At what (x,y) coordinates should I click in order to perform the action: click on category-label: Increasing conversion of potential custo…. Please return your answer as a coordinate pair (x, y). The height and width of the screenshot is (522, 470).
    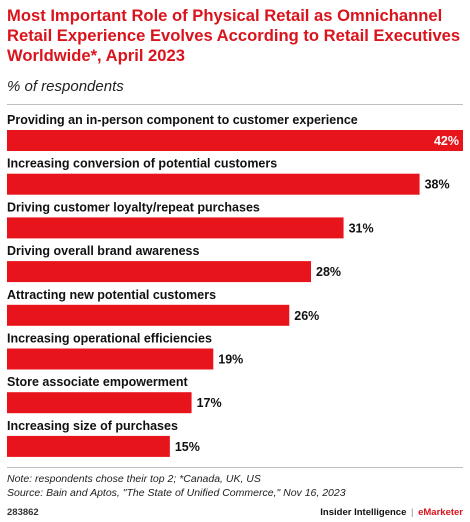
    Looking at the image, I should click on (142, 164).